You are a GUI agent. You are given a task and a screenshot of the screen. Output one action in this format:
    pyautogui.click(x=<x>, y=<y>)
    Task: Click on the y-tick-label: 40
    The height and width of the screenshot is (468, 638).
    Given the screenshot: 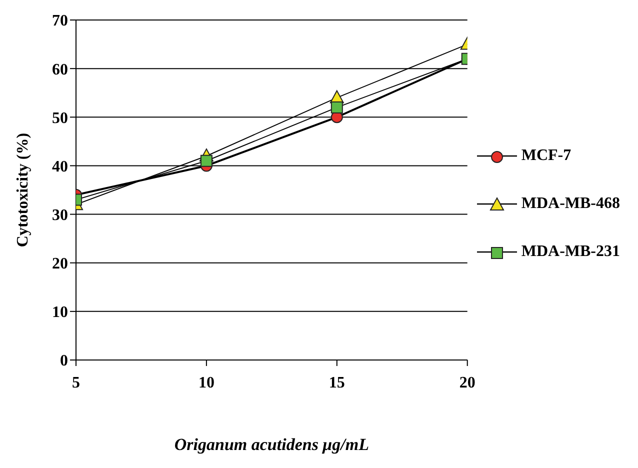 What is the action you would take?
    pyautogui.click(x=60, y=167)
    